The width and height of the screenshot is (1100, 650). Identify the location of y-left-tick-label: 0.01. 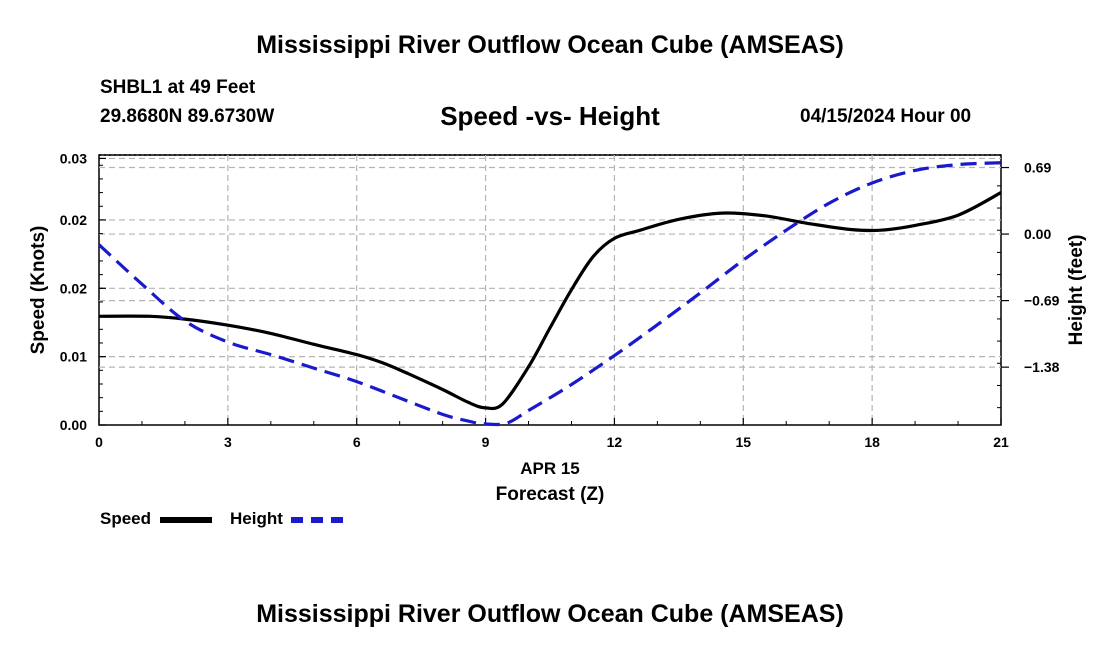
(73, 357).